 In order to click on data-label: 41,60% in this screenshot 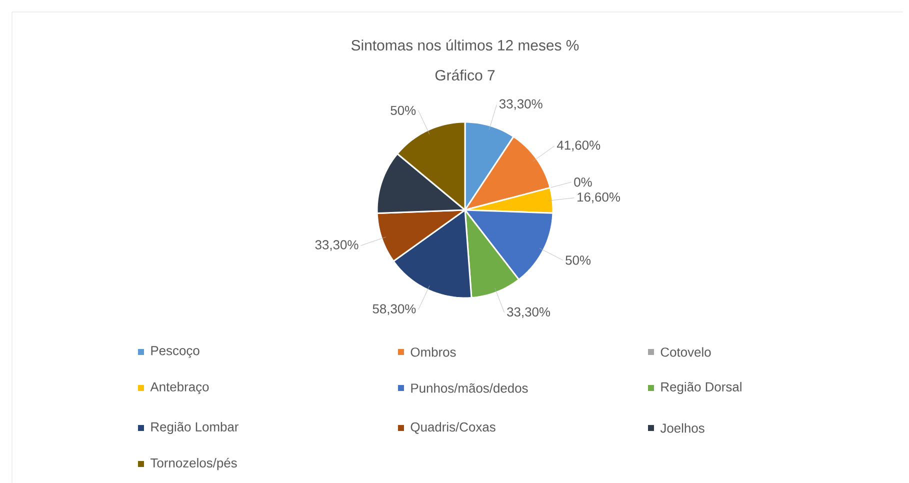, I will do `click(578, 146)`.